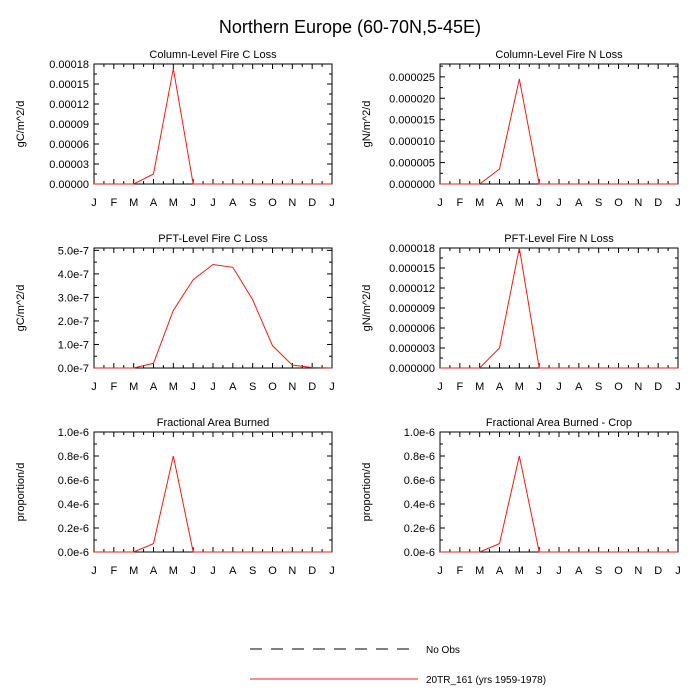  Describe the element at coordinates (398, 665) in the screenshot. I see `legend: No Obs 20TR_161 (yrs 1959-1978)` at that location.